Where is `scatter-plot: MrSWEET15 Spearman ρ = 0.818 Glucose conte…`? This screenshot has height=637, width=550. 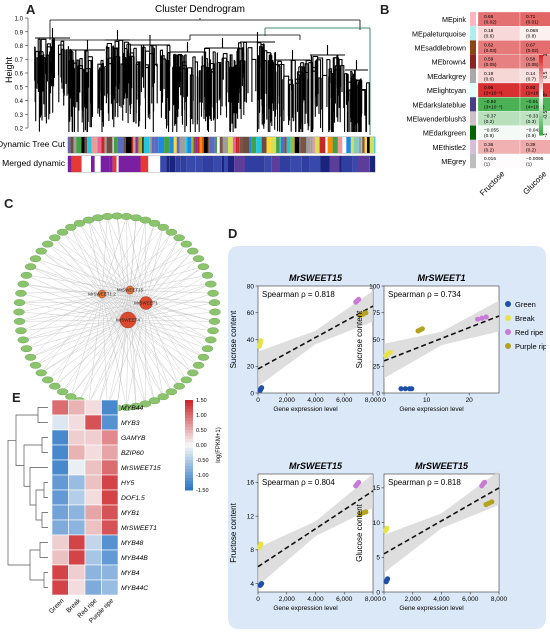 scatter-plot: MrSWEET15 Spearman ρ = 0.818 Glucose conte… is located at coordinates (431, 536).